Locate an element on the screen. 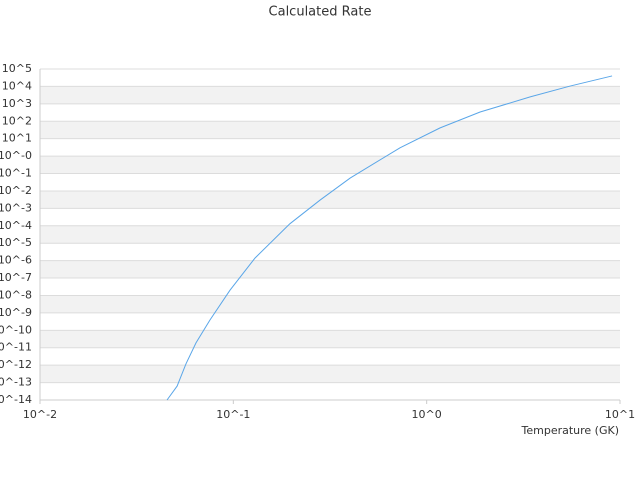  y-tick-label: 10^5 is located at coordinates (17, 68).